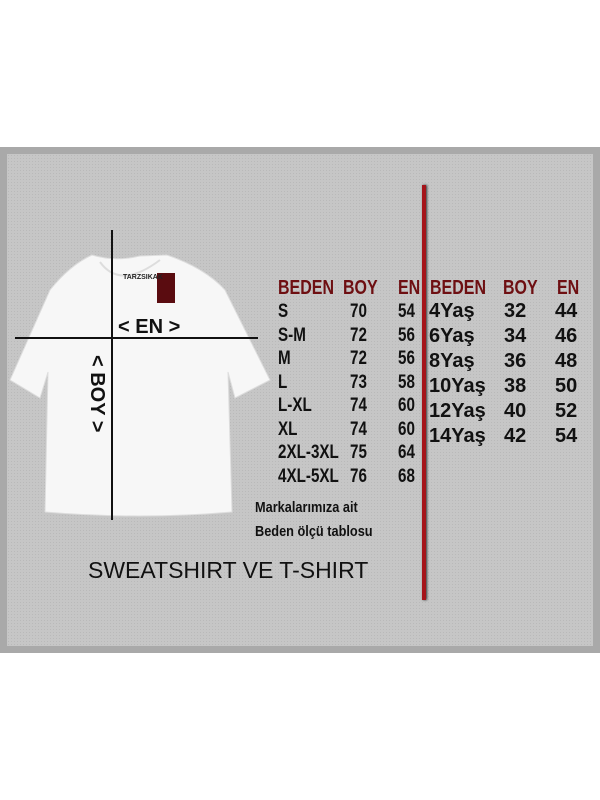  I want to click on adult-size-cell: L-XL, so click(295, 405).